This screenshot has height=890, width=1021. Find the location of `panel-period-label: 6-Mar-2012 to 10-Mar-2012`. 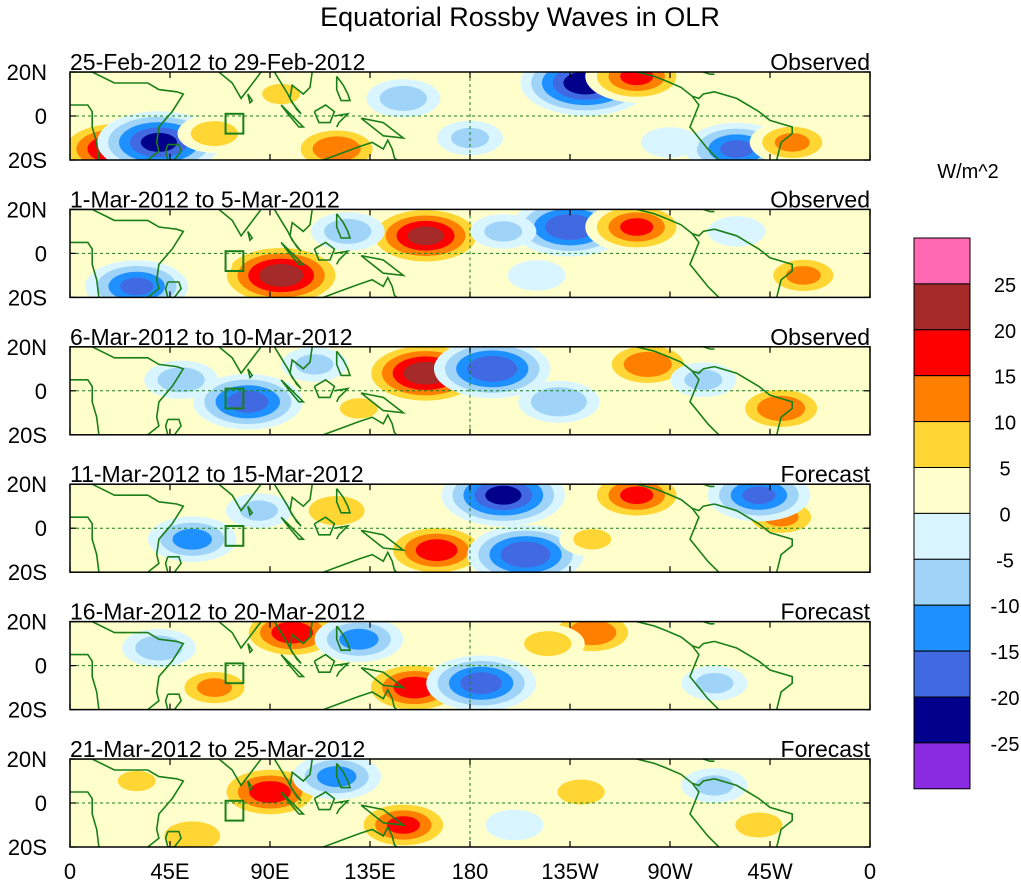

panel-period-label: 6-Mar-2012 to 10-Mar-2012 is located at coordinates (211, 337).